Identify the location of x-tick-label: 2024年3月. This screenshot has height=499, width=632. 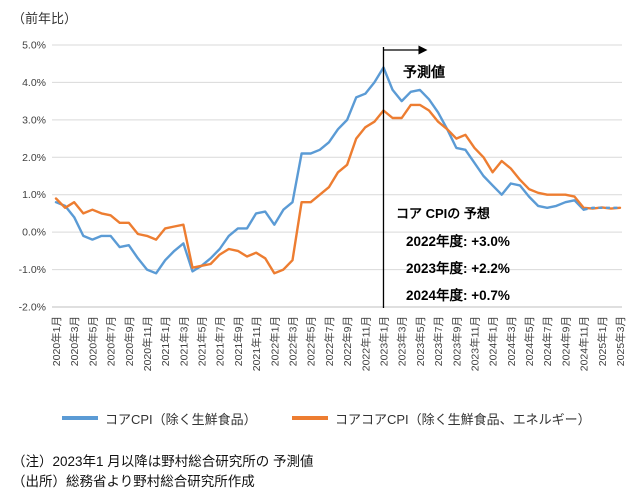
(511, 341).